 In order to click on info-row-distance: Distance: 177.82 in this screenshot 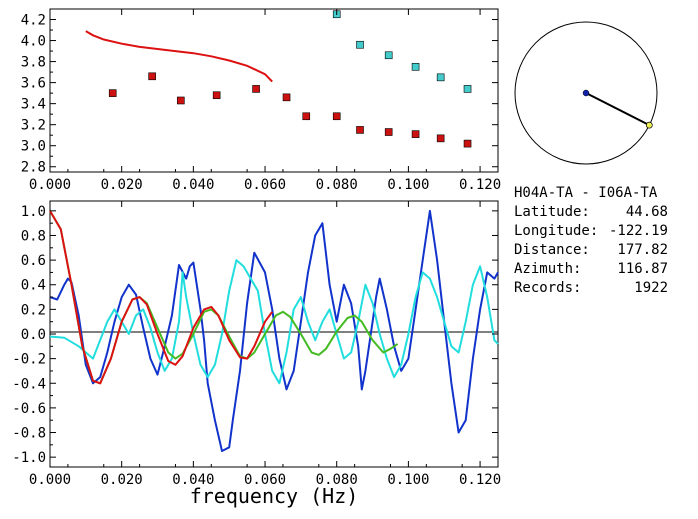, I will do `click(604, 250)`.